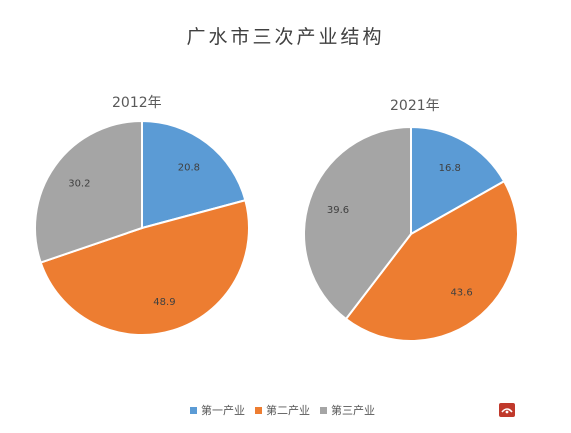 The height and width of the screenshot is (433, 571). Describe the element at coordinates (193, 410) in the screenshot. I see `legend-swatch-primary` at that location.